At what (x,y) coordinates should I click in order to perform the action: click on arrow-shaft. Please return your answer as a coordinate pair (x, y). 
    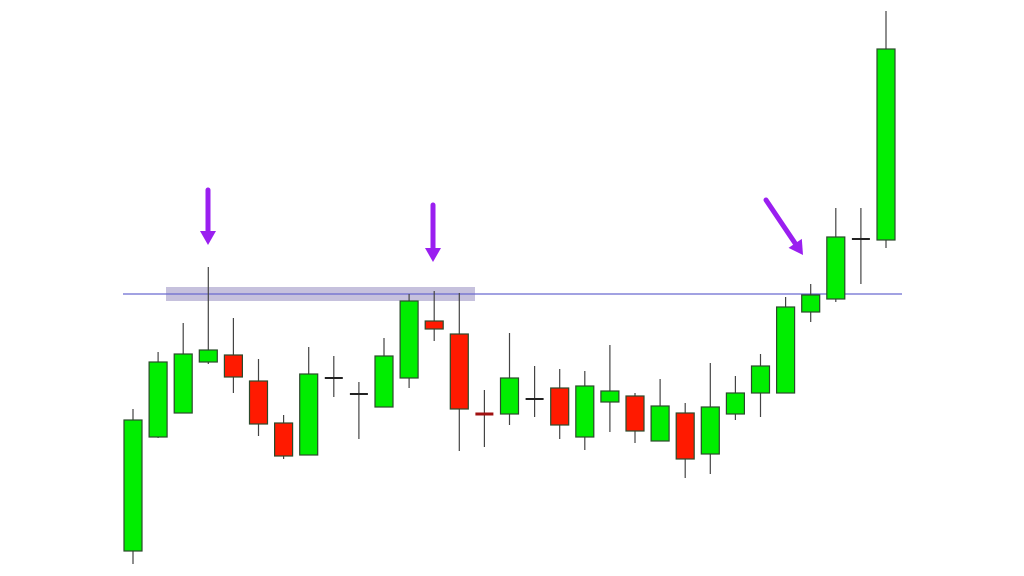
    Looking at the image, I should click on (780, 221).